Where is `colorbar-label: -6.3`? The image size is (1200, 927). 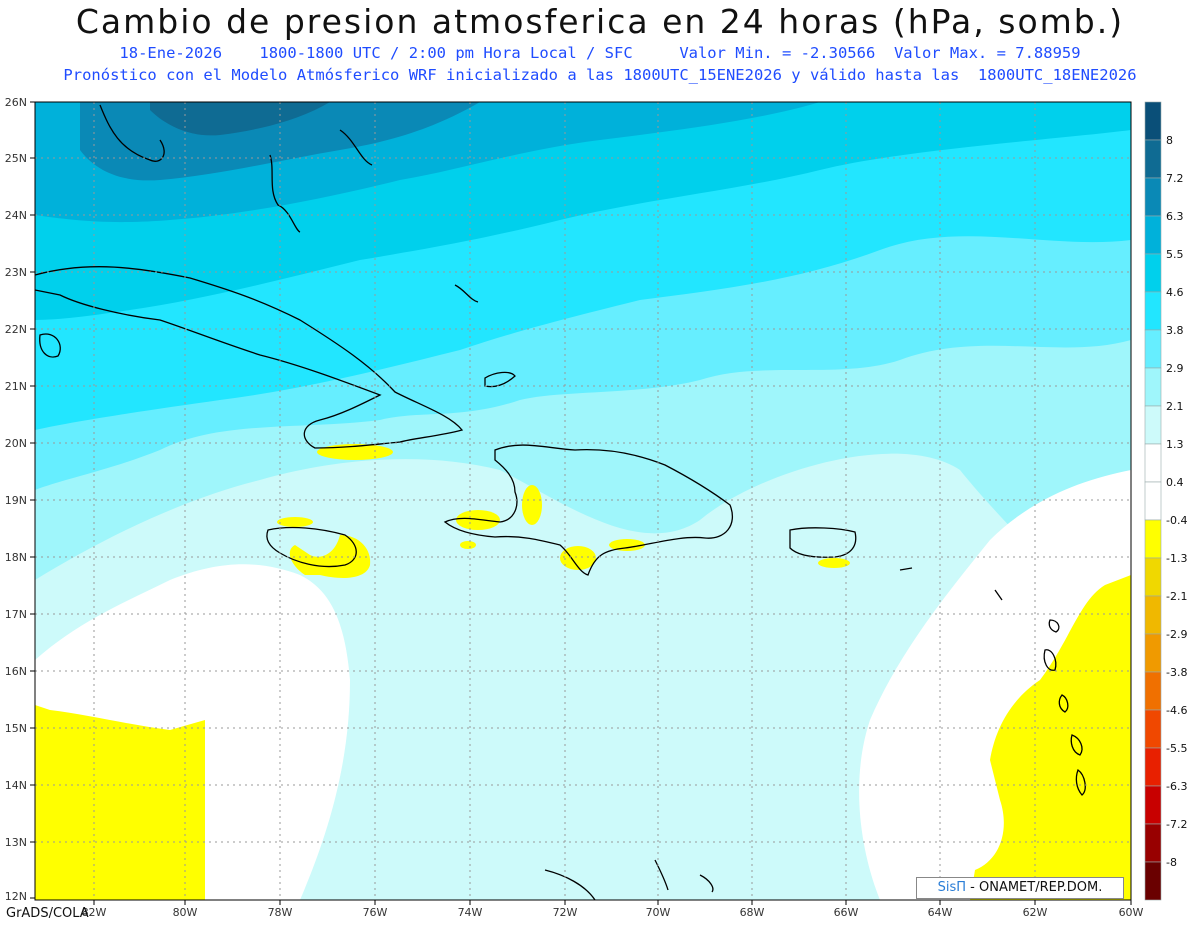 colorbar-label: -6.3 is located at coordinates (1176, 786).